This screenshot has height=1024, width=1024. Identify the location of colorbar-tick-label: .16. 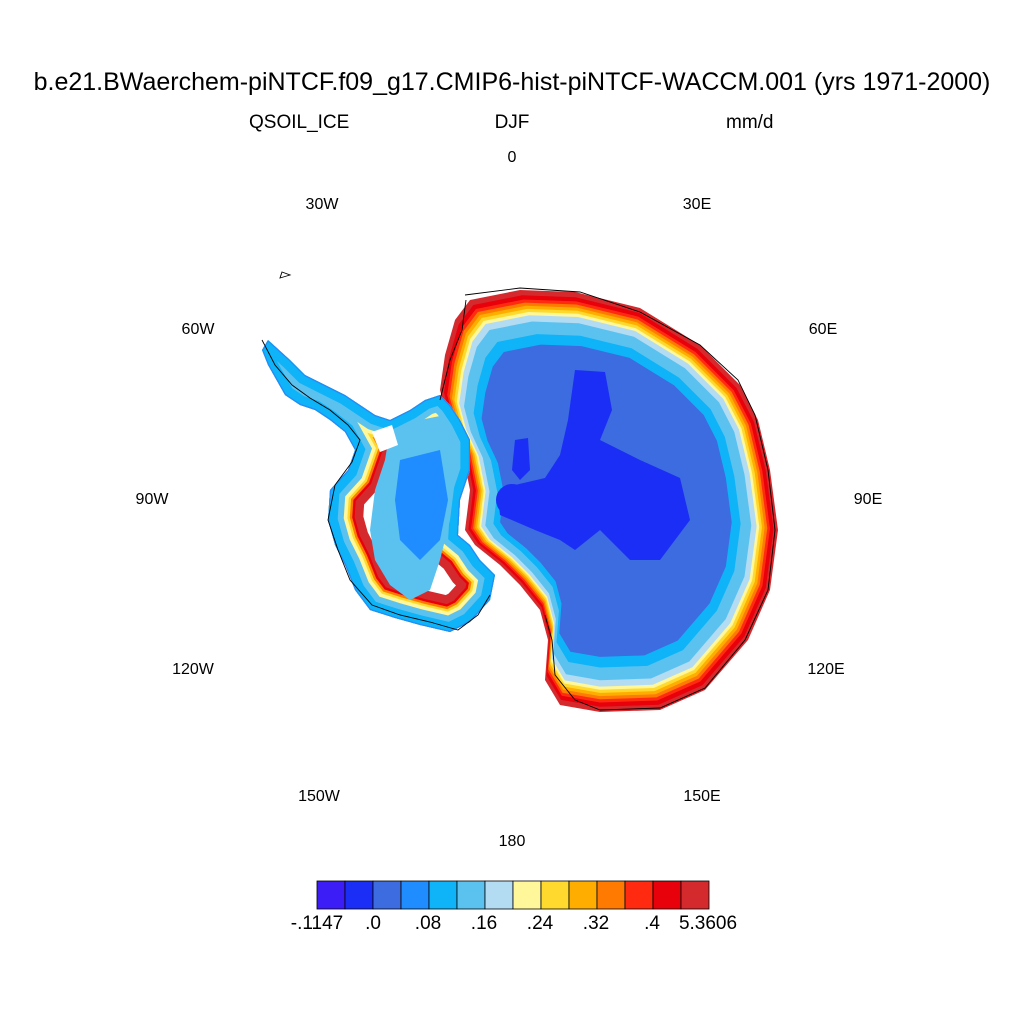
(484, 923).